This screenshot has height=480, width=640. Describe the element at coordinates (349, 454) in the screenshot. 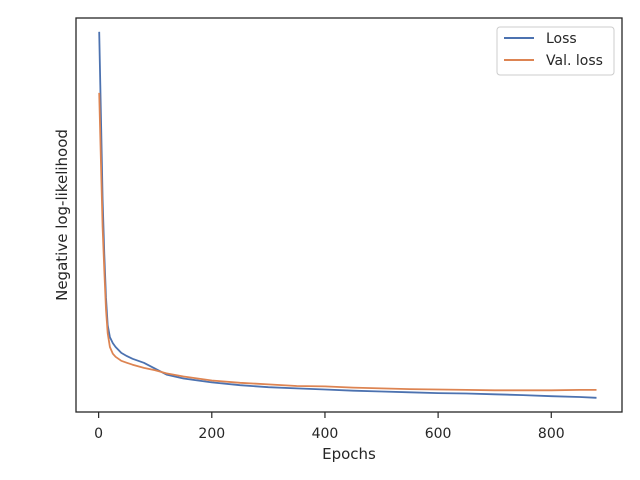

I see `x-axis-label: Epochs` at that location.